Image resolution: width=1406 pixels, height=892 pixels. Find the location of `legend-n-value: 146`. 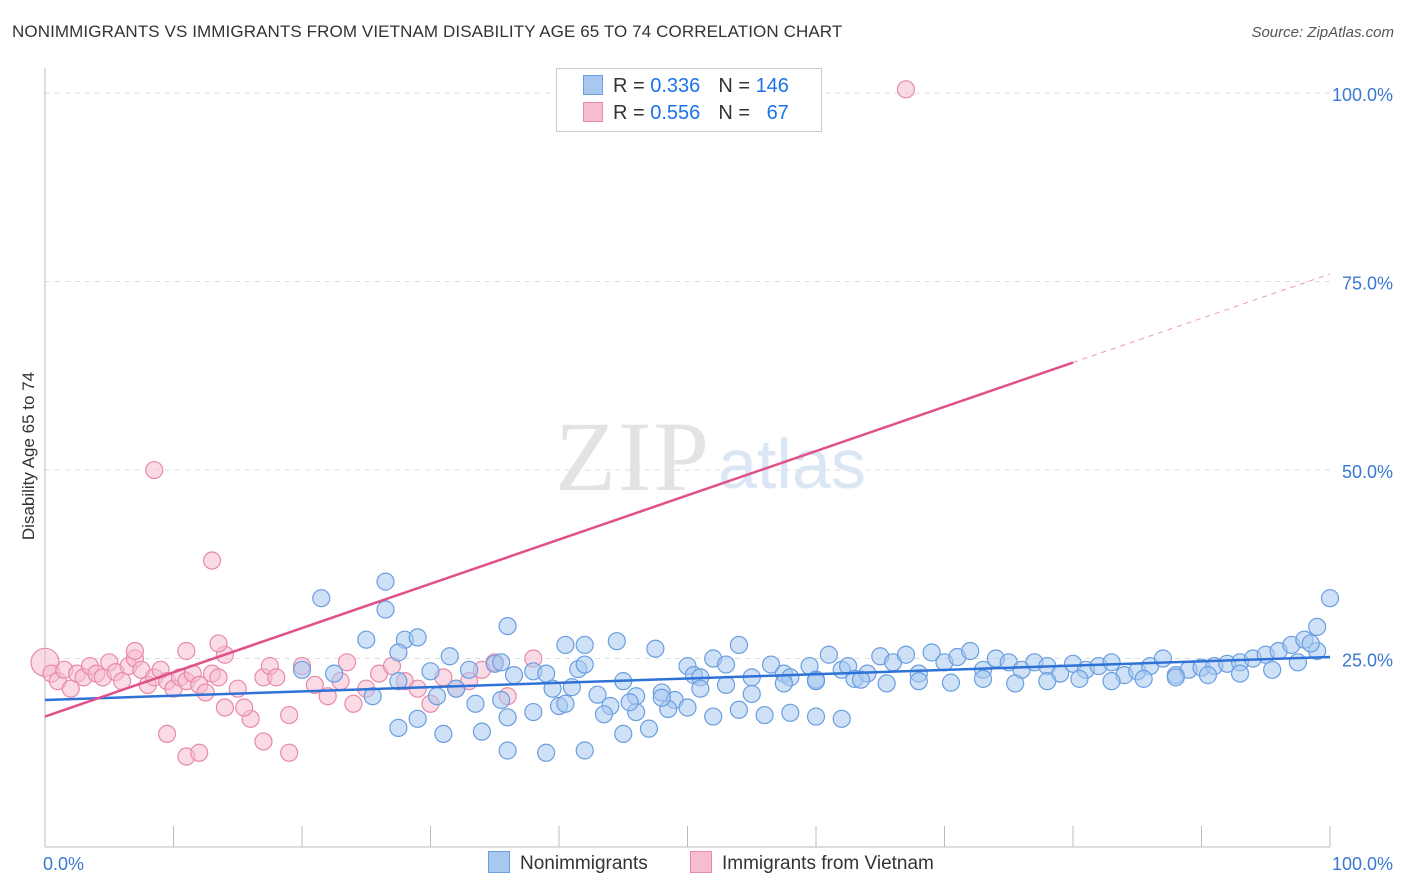

legend-n-value: 146 is located at coordinates (772, 86).